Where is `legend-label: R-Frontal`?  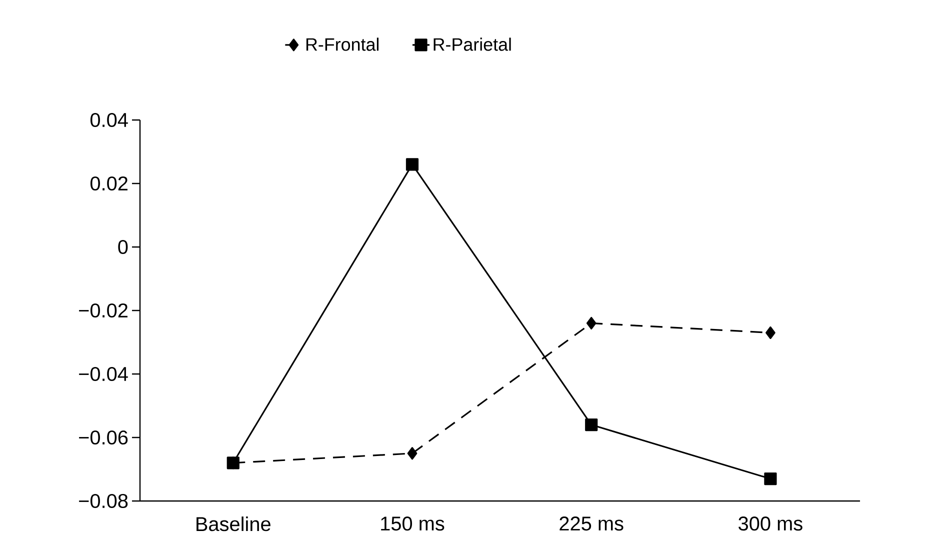 legend-label: R-Frontal is located at coordinates (342, 44).